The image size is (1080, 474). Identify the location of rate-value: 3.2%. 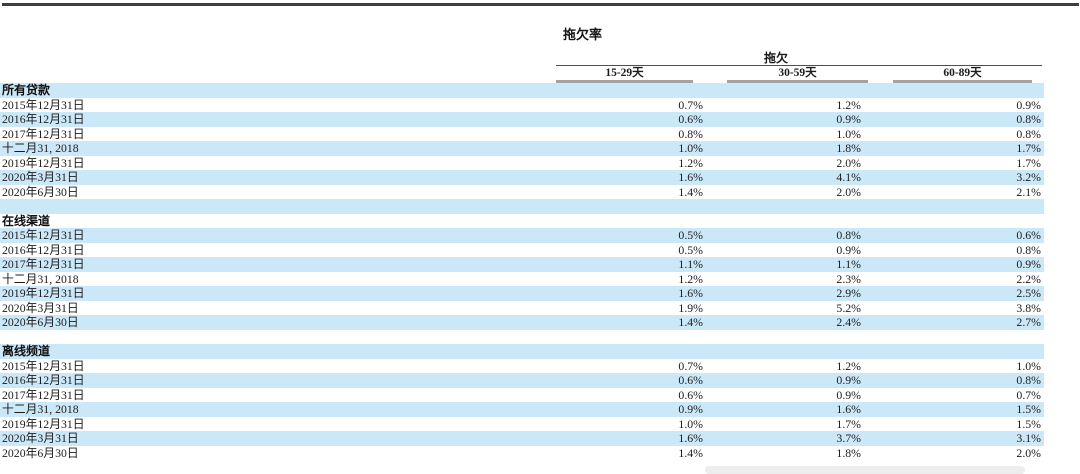
(1028, 177).